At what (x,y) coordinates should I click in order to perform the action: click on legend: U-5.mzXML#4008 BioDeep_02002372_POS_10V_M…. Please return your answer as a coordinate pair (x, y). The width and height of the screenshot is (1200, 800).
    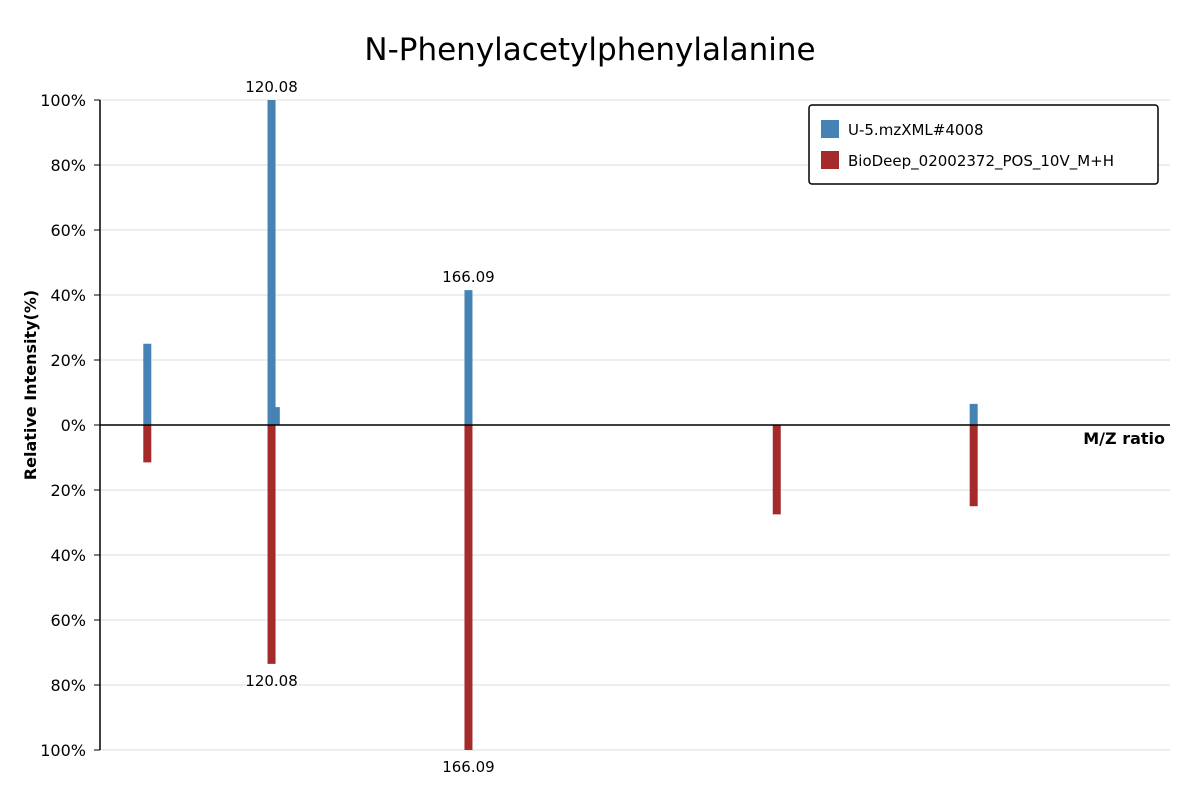
    Looking at the image, I should click on (983, 144).